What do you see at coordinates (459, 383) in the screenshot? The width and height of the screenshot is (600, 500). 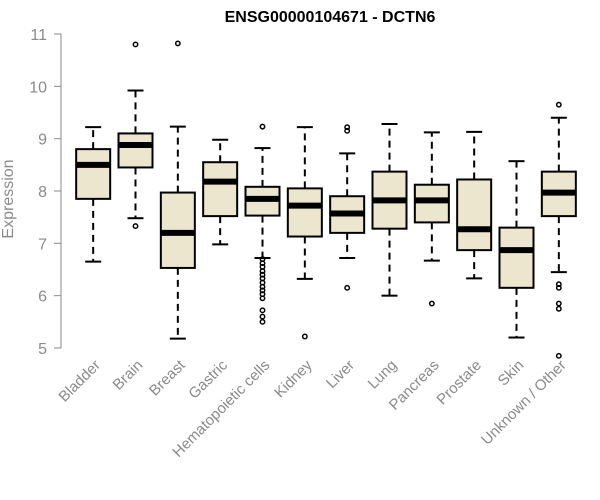 I see `x-category-label: Prostate` at bounding box center [459, 383].